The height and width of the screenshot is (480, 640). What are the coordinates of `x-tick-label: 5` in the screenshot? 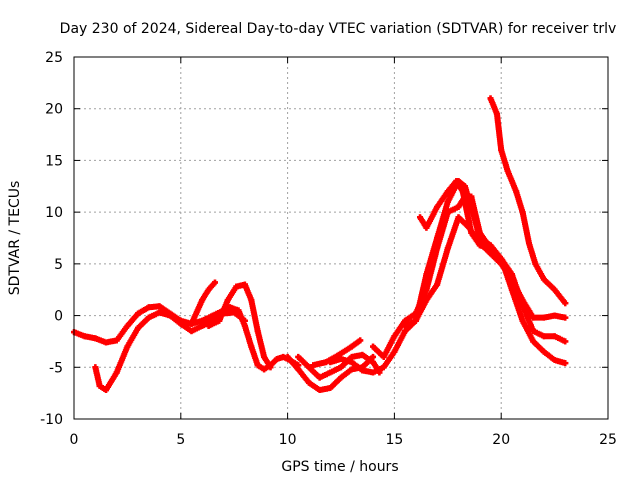 It's located at (180, 440).